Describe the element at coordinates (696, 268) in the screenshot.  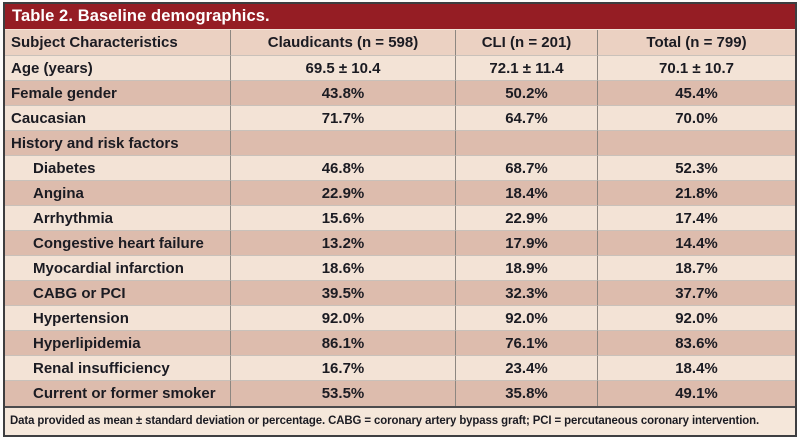
I see `row-value: 18.7%` at that location.